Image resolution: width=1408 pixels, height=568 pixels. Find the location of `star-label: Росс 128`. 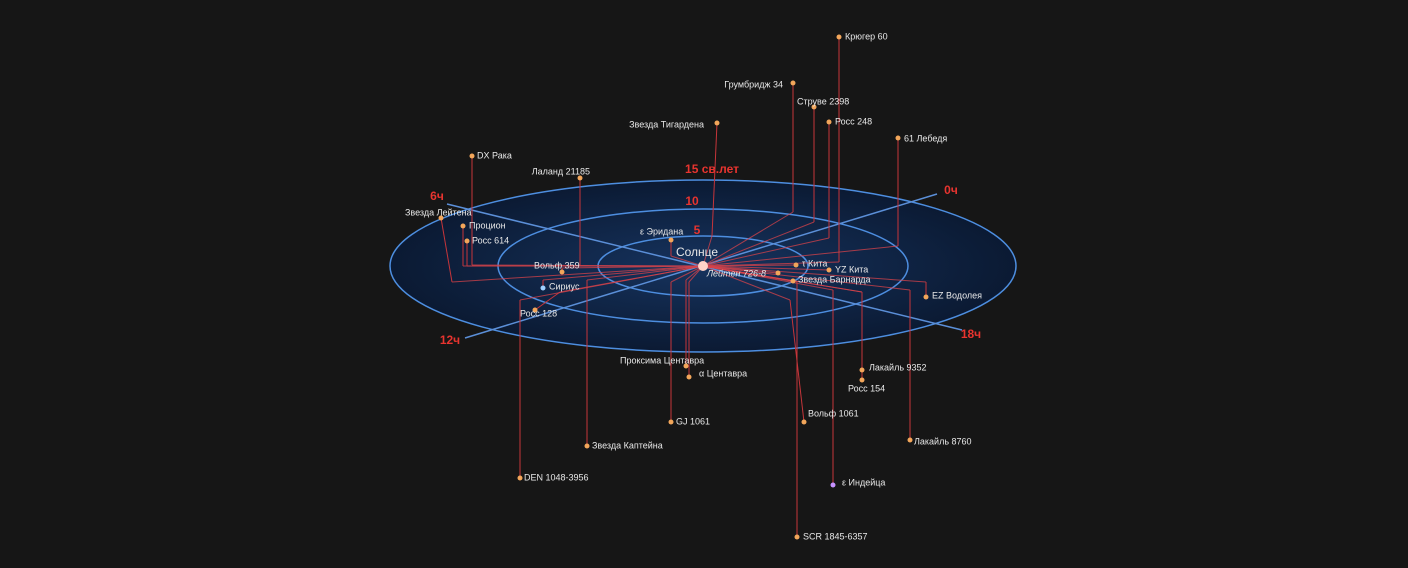

star-label: Росс 128 is located at coordinates (538, 313).